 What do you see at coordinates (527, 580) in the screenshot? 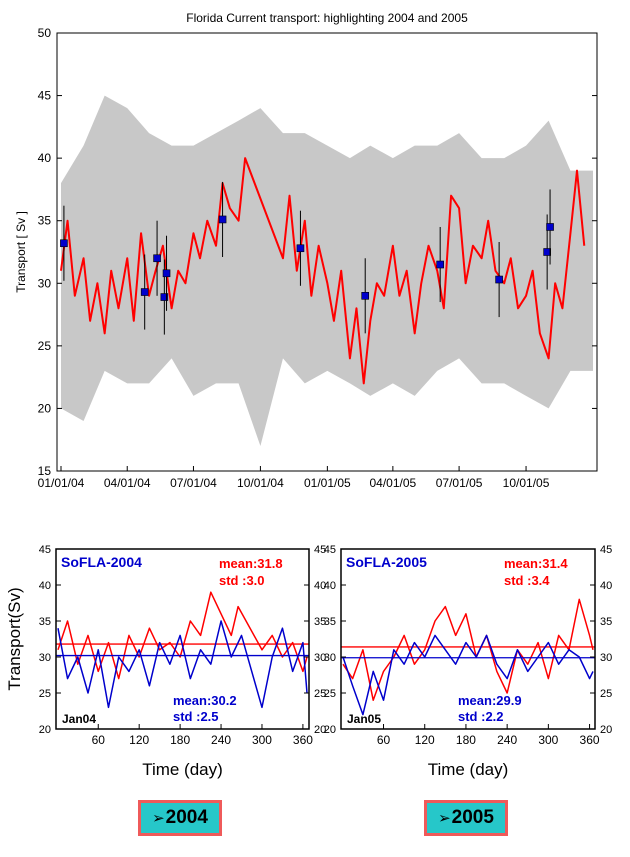
I see `panel-2005-red-std: std :3.4` at bounding box center [527, 580].